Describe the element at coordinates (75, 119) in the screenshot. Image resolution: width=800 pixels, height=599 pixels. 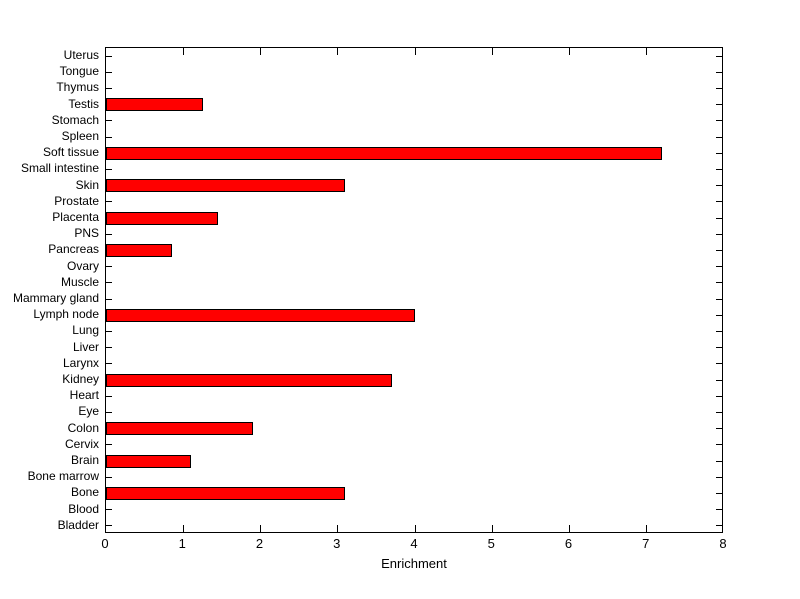
I see `y-tick-label: Stomach` at that location.